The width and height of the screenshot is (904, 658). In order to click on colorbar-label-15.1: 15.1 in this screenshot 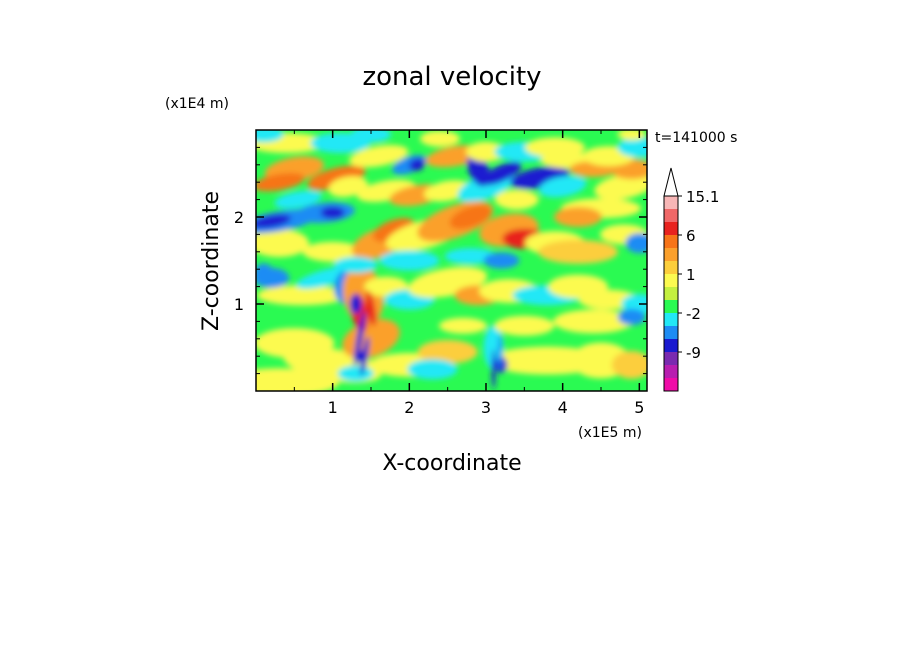, I will do `click(702, 197)`.